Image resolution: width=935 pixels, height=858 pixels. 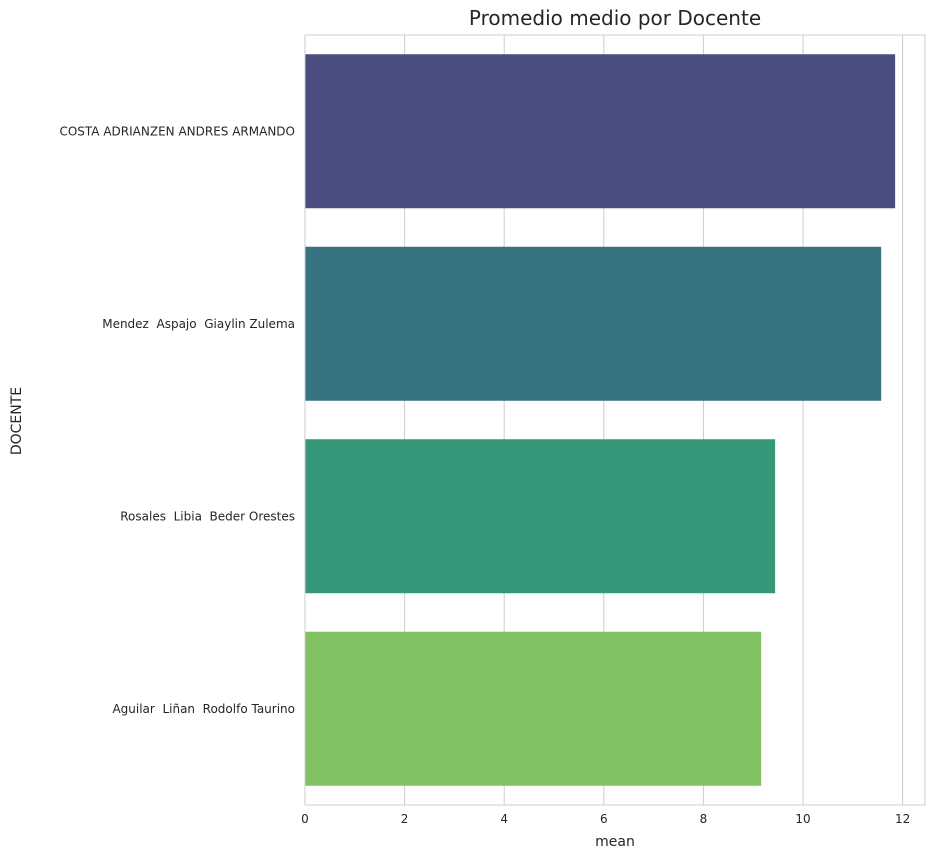 What do you see at coordinates (17, 421) in the screenshot?
I see `y-axis-label: DOCENTE` at bounding box center [17, 421].